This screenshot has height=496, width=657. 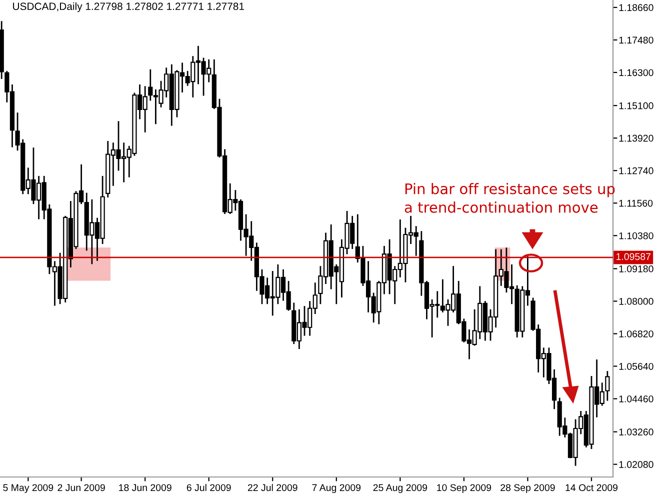 What do you see at coordinates (128, 7) in the screenshot?
I see `chart-title: USDCAD,Daily 1.27798 1.27802 1.27771 1.27781` at bounding box center [128, 7].